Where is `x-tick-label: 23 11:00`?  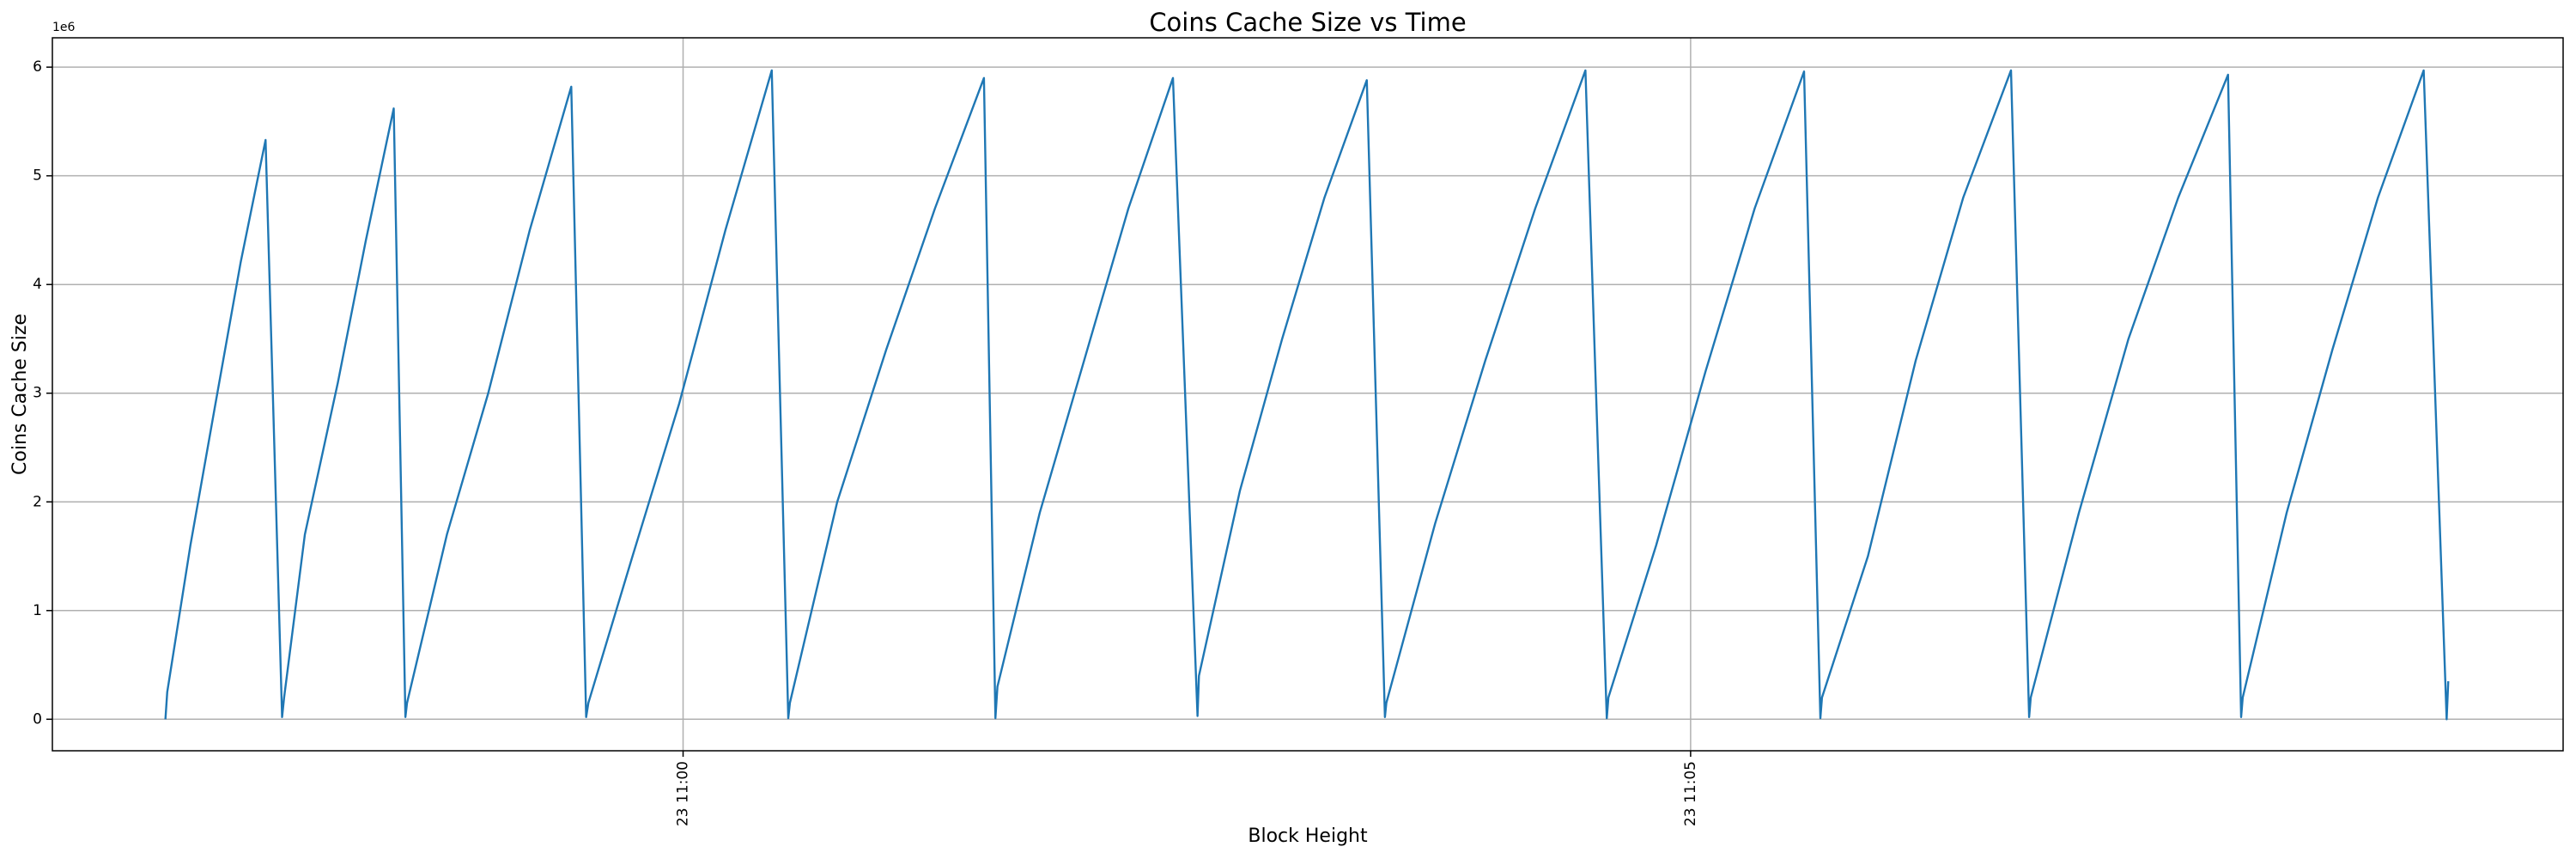 x-tick-label: 23 11:00 is located at coordinates (684, 793).